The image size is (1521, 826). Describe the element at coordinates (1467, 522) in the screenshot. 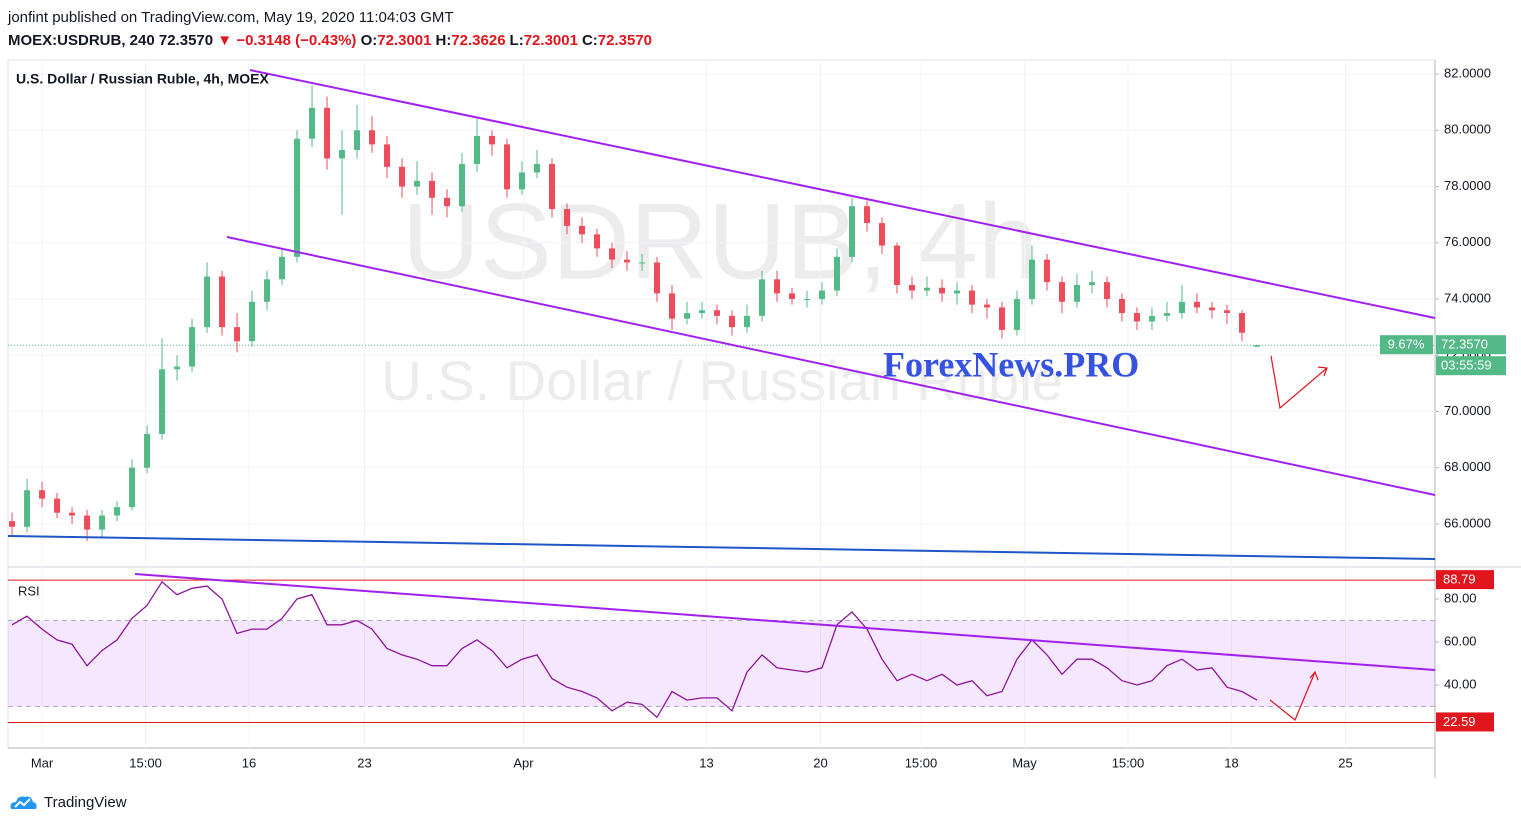

I see `y-tick-label: 66.0000` at that location.